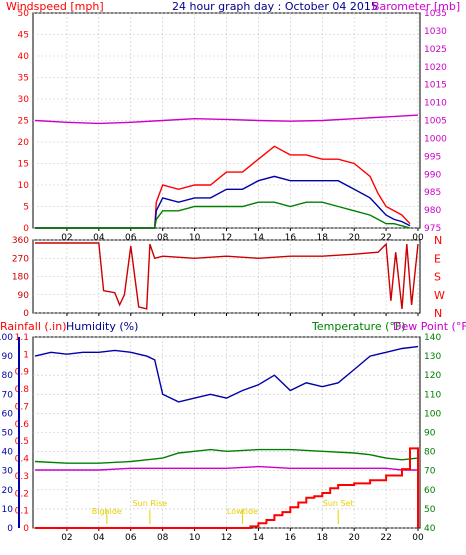  I want to click on y-right-tick-label: 50, so click(430, 510).